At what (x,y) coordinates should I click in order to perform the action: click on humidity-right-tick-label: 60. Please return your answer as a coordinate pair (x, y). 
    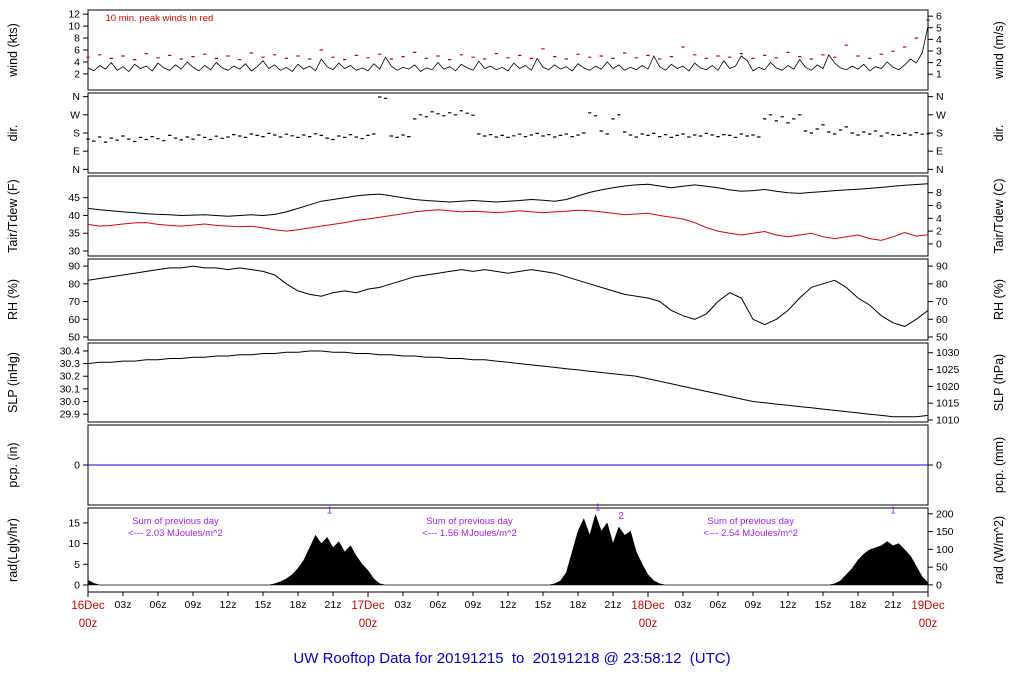
    Looking at the image, I should click on (942, 320).